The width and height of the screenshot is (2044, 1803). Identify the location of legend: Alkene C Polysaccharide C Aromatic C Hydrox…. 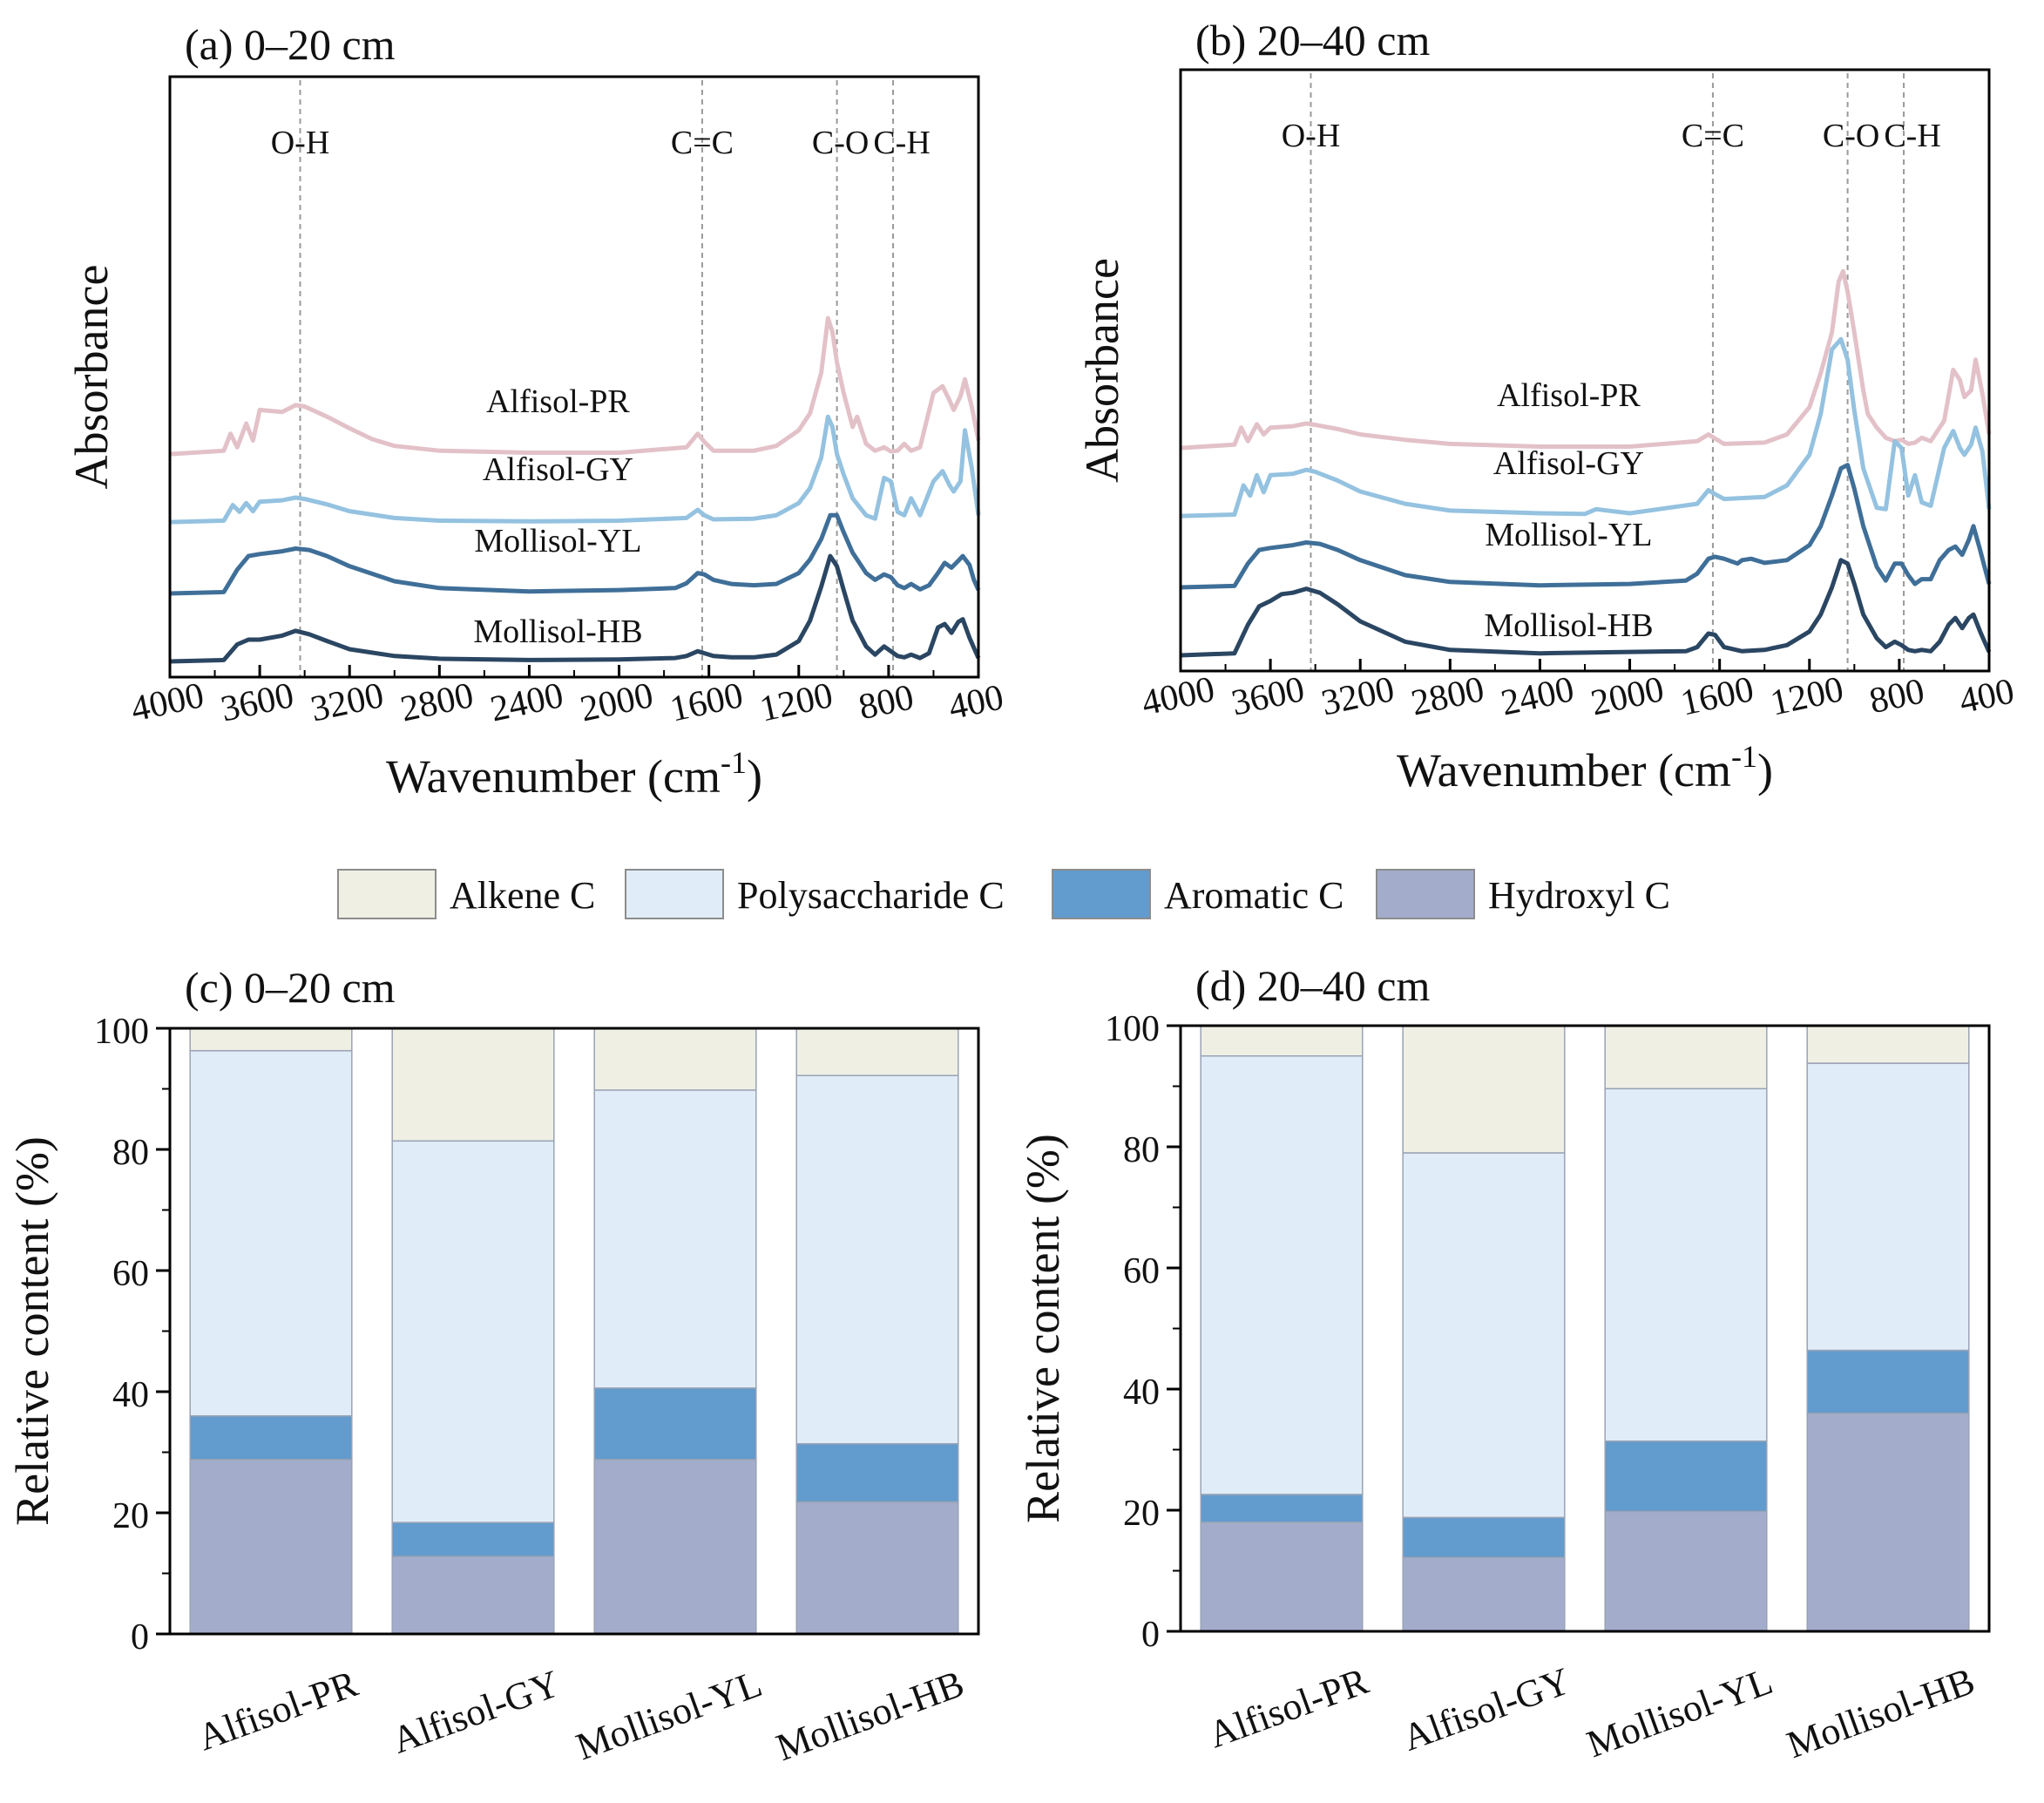
(1003, 894).